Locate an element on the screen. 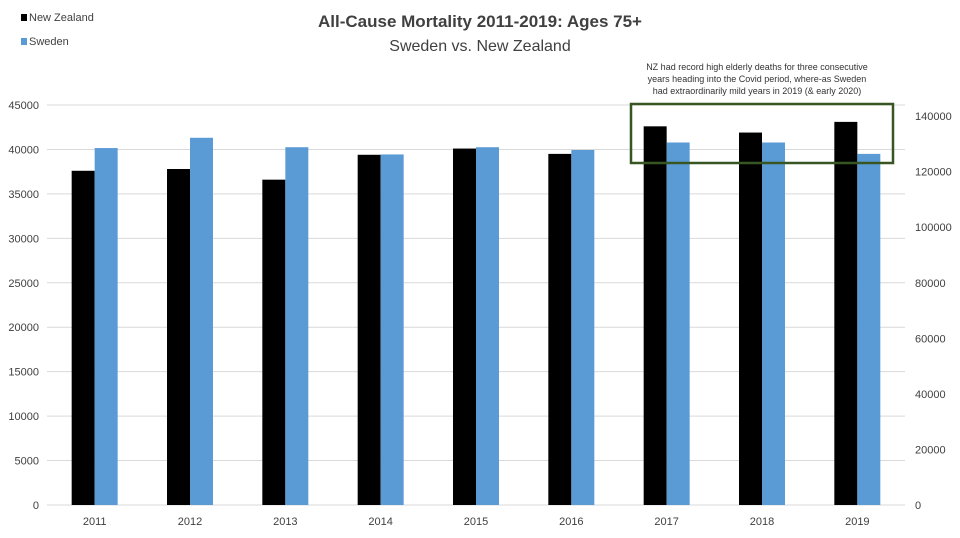 This screenshot has width=960, height=538. bar-sweden-2012 is located at coordinates (201, 321).